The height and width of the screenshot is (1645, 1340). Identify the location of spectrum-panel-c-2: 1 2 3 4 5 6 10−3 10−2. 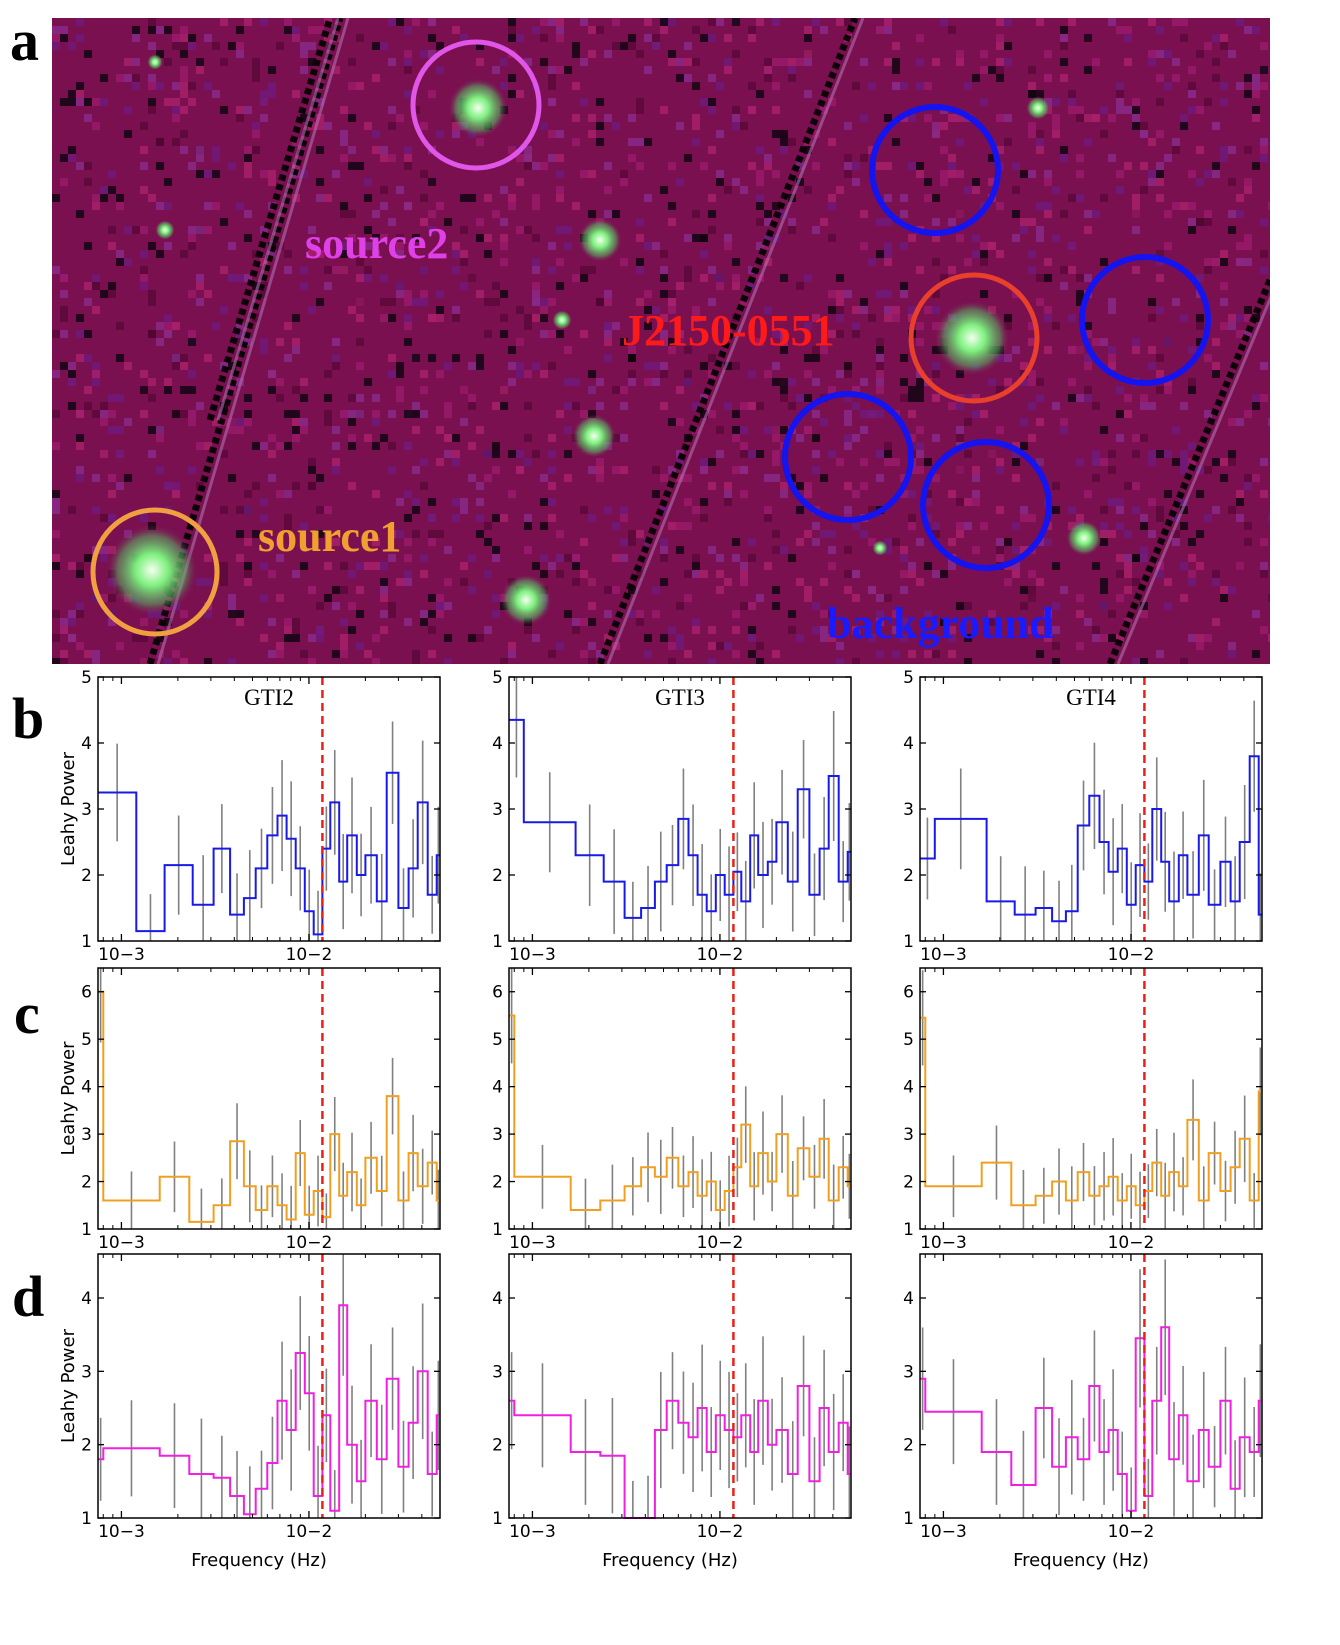
(672, 1110).